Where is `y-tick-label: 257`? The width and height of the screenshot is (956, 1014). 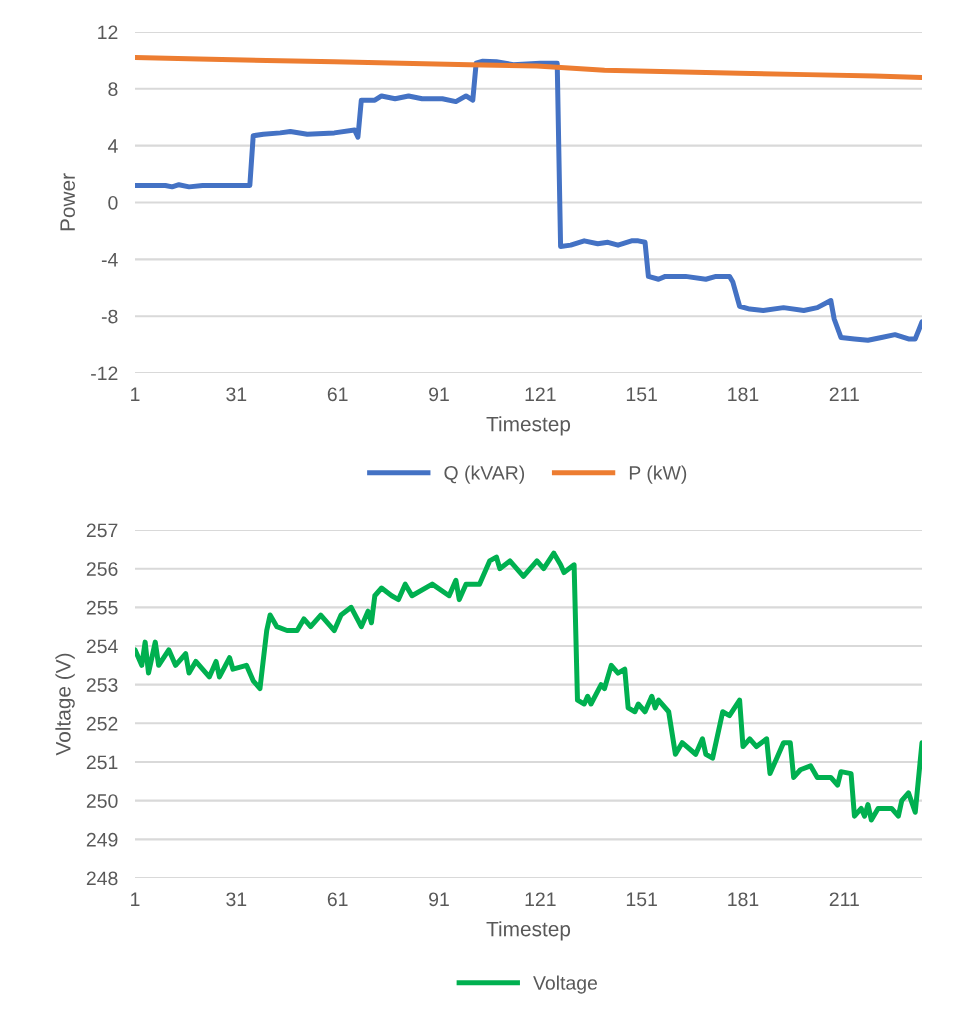 y-tick-label: 257 is located at coordinates (102, 530).